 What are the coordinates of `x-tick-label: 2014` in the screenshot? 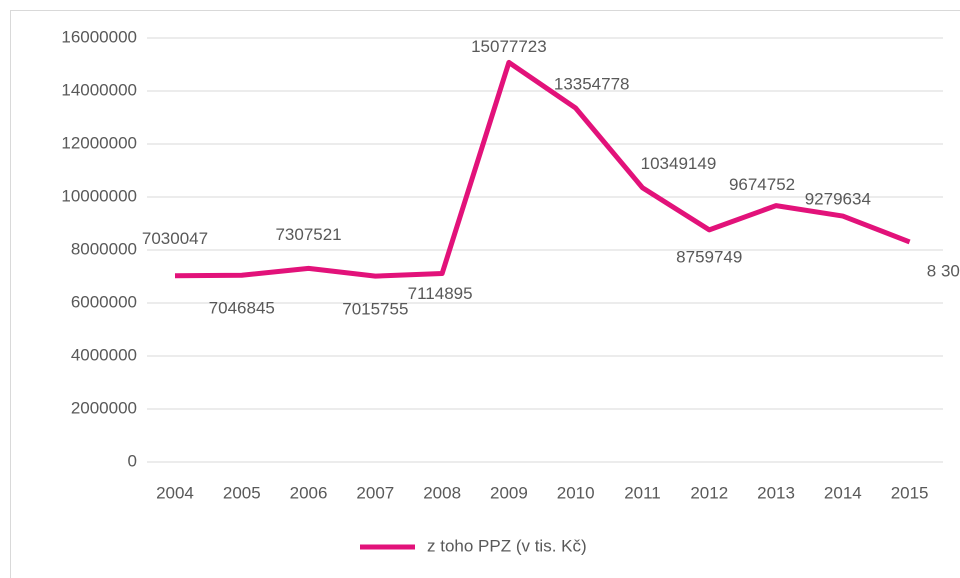 It's located at (843, 492).